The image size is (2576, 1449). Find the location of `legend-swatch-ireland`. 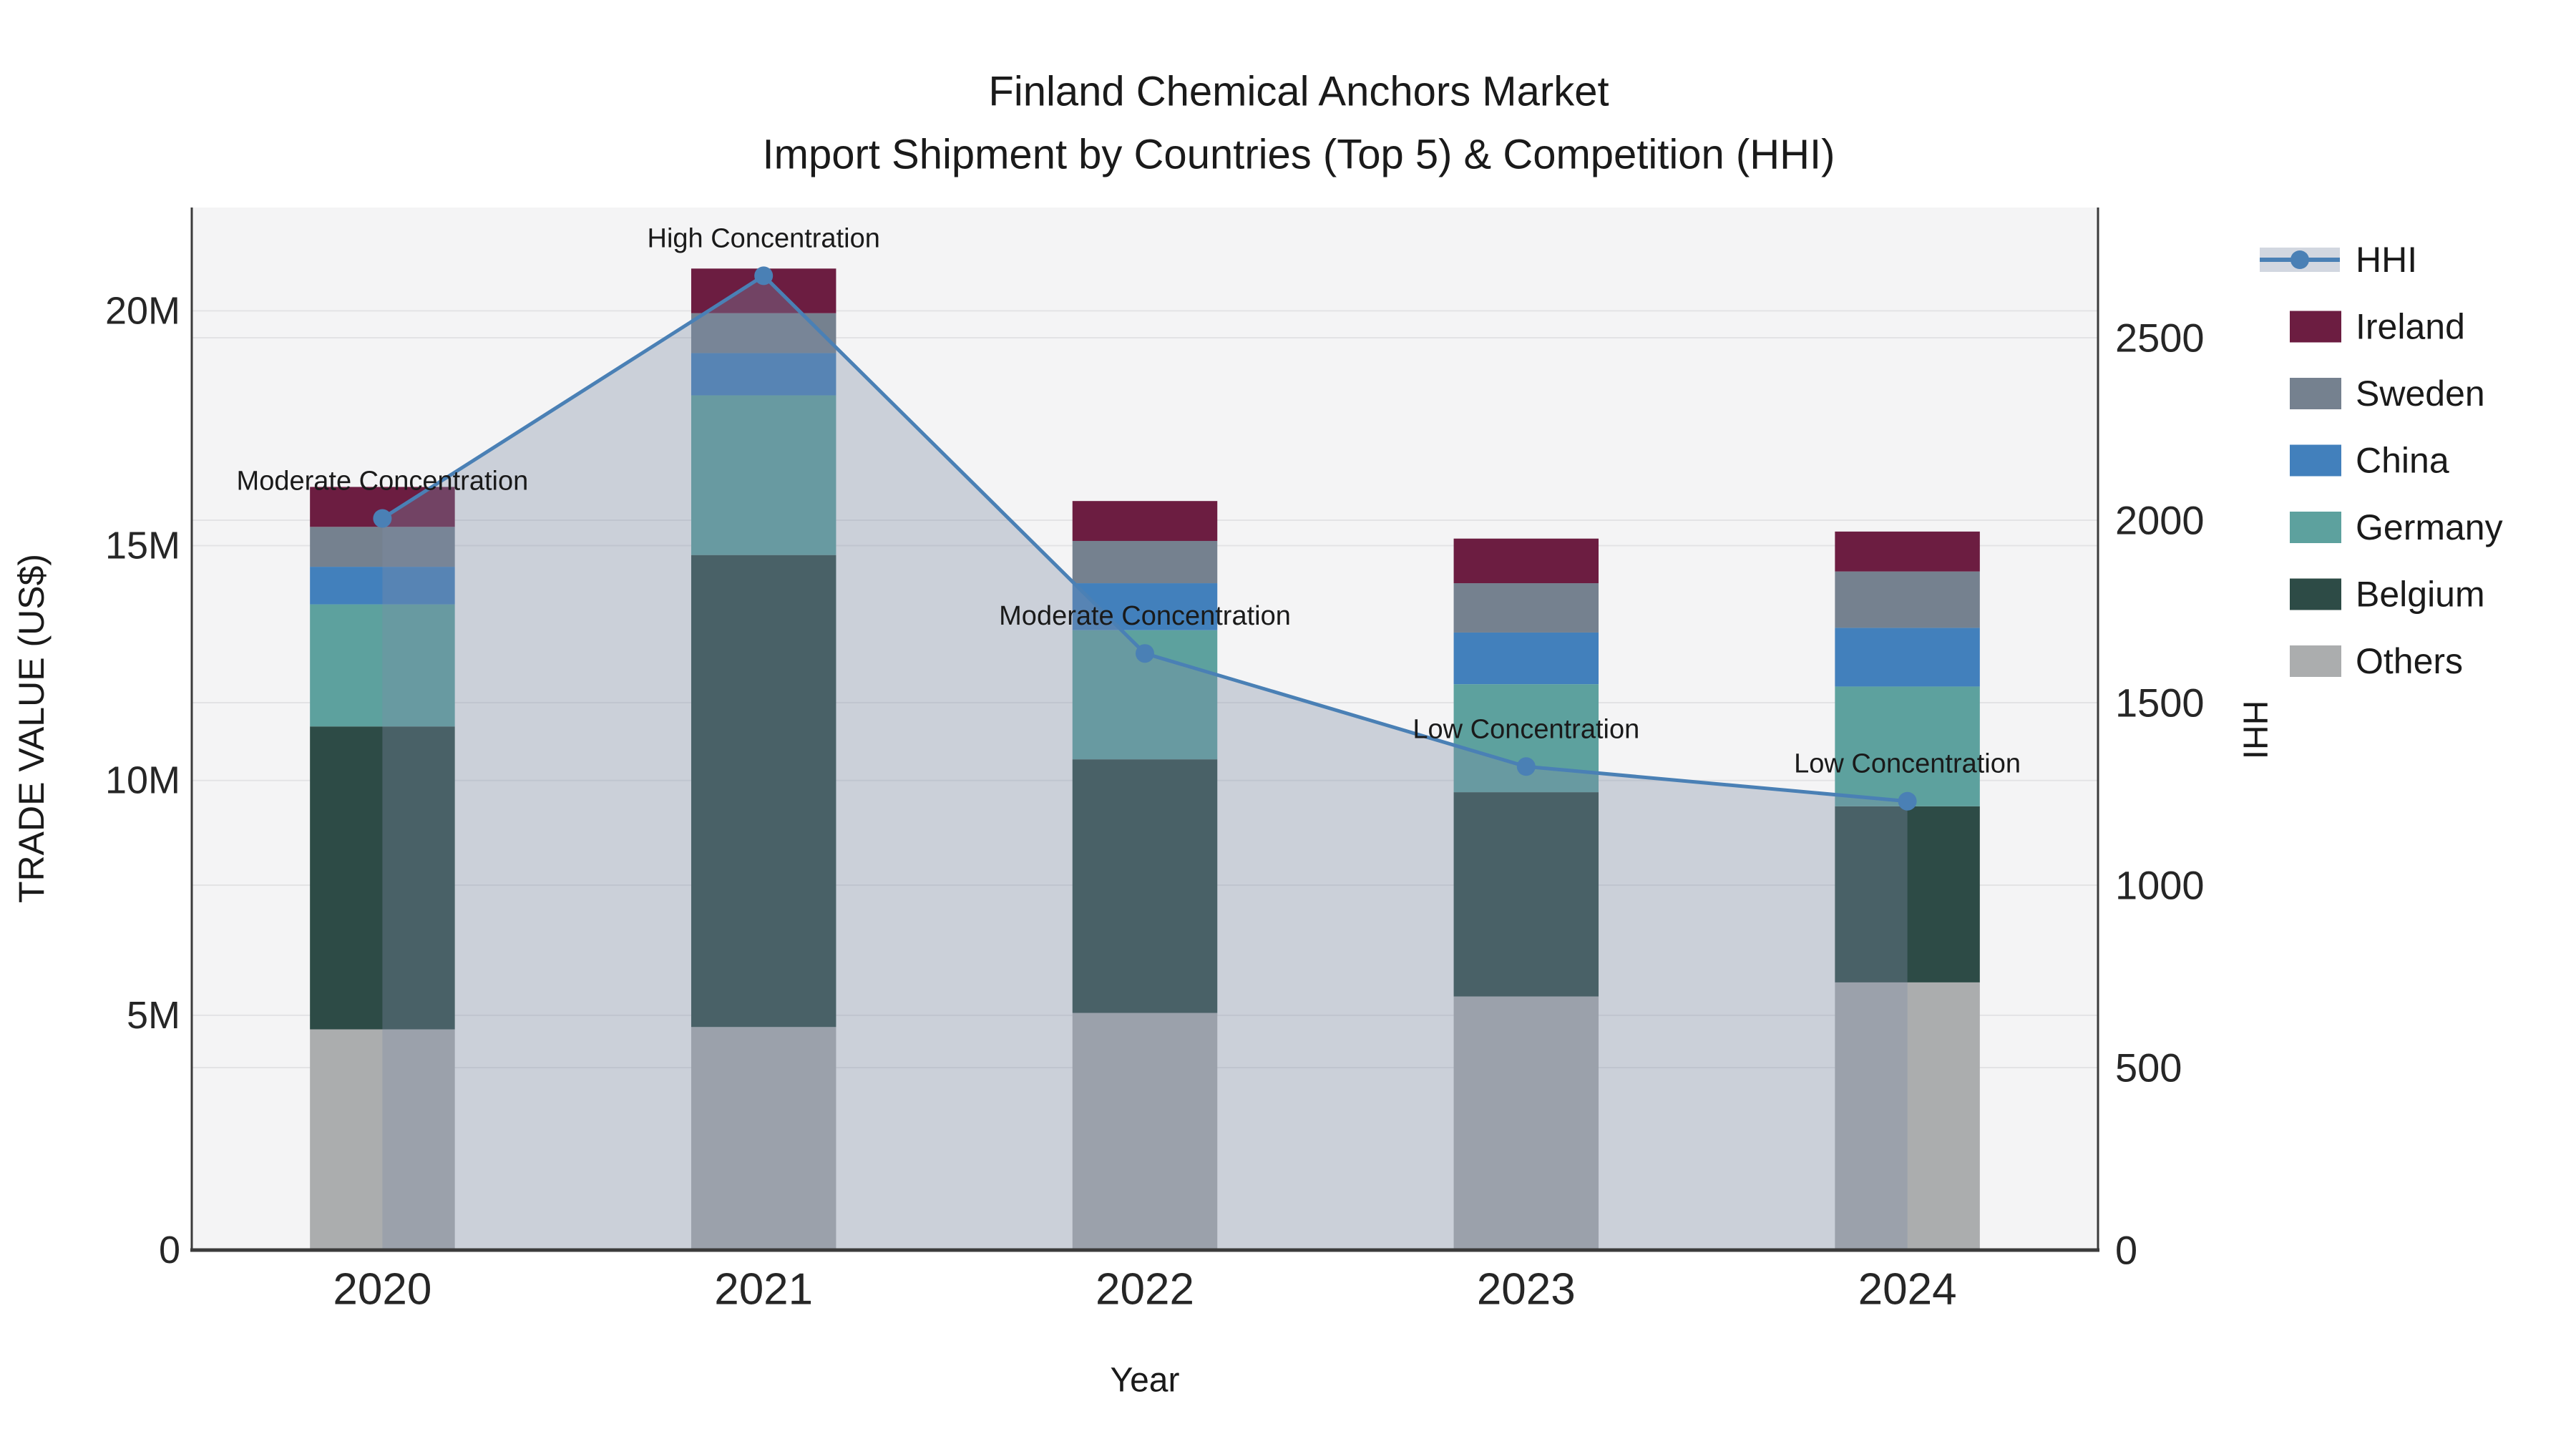

legend-swatch-ireland is located at coordinates (2315, 327).